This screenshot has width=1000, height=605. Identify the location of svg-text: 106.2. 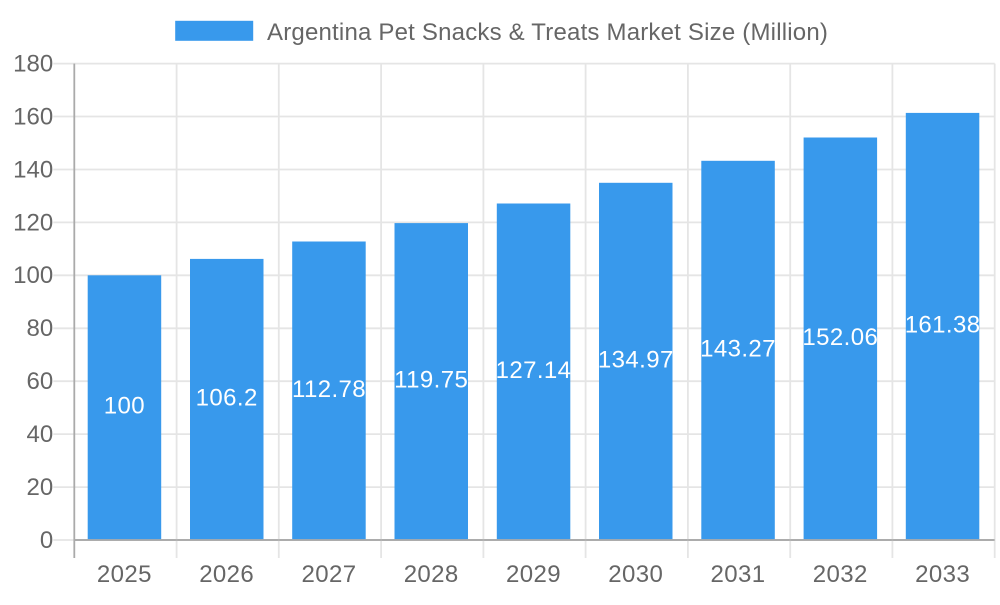
(227, 398).